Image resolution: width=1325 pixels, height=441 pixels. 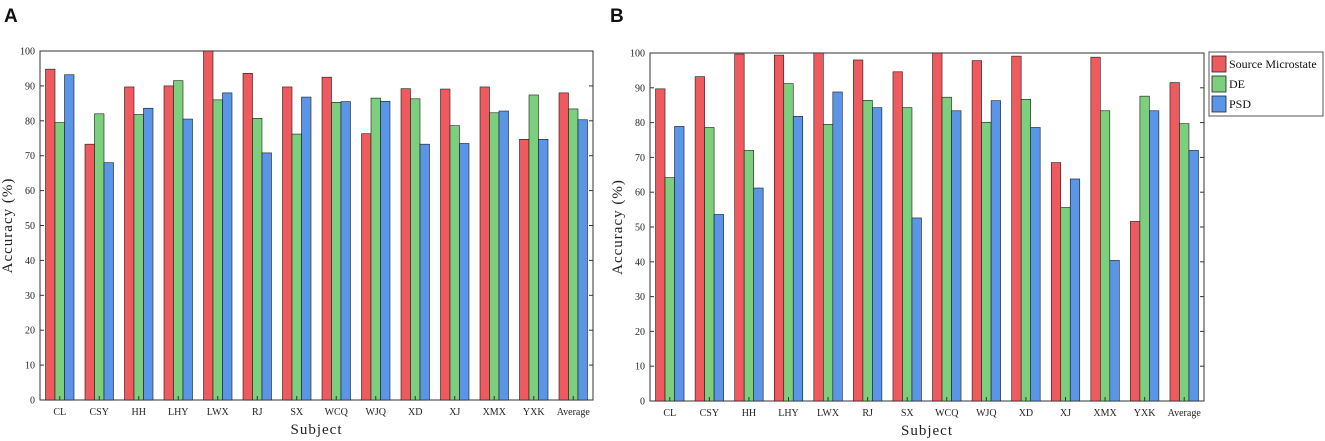 What do you see at coordinates (618, 227) in the screenshot?
I see `chart-b-y-axis-title: Accuracy (%)` at bounding box center [618, 227].